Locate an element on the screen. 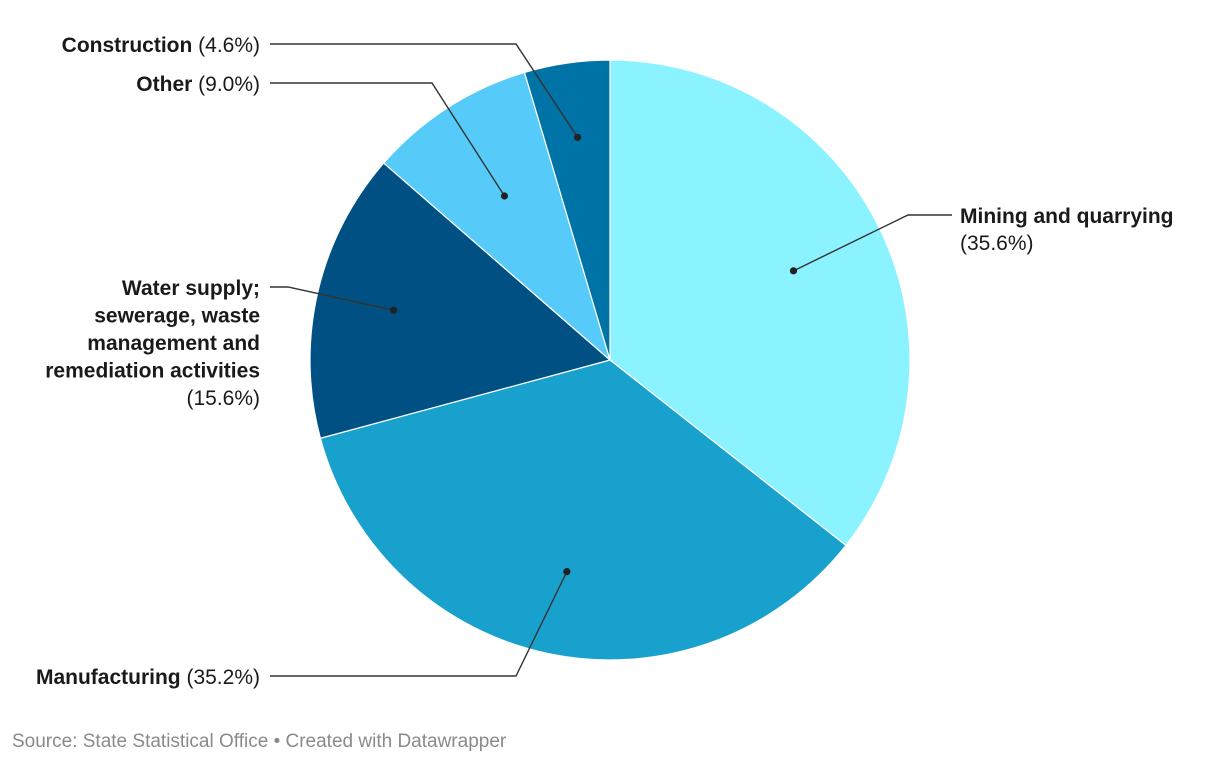 Image resolution: width=1220 pixels, height=766 pixels. slice-label-name: Mining and quarrying is located at coordinates (1067, 216).